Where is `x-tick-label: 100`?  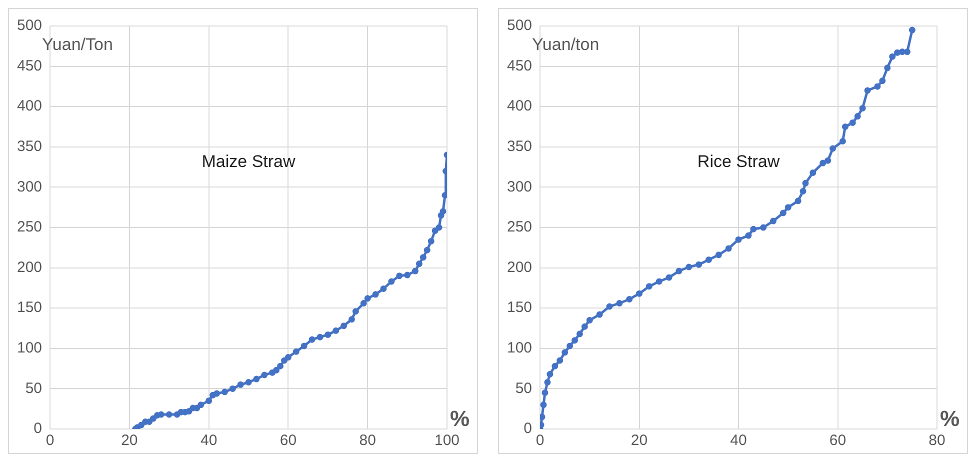
x-tick-label: 100 is located at coordinates (447, 441).